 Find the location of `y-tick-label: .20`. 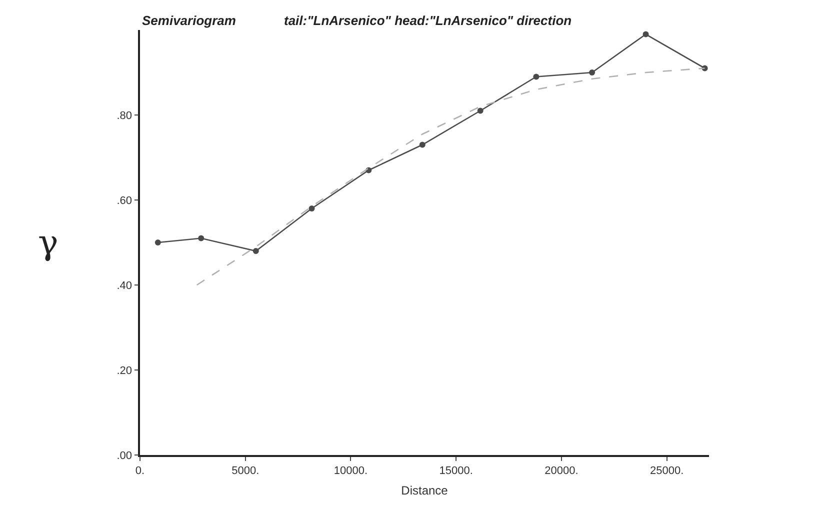

y-tick-label: .20 is located at coordinates (124, 370).